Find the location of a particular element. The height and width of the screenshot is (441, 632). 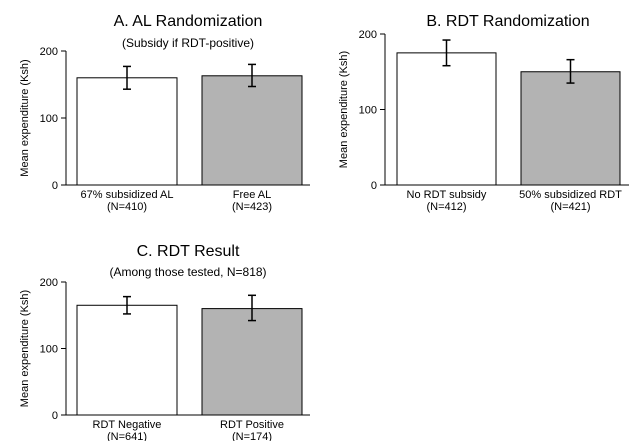

category-label: RDT Positive is located at coordinates (252, 425).